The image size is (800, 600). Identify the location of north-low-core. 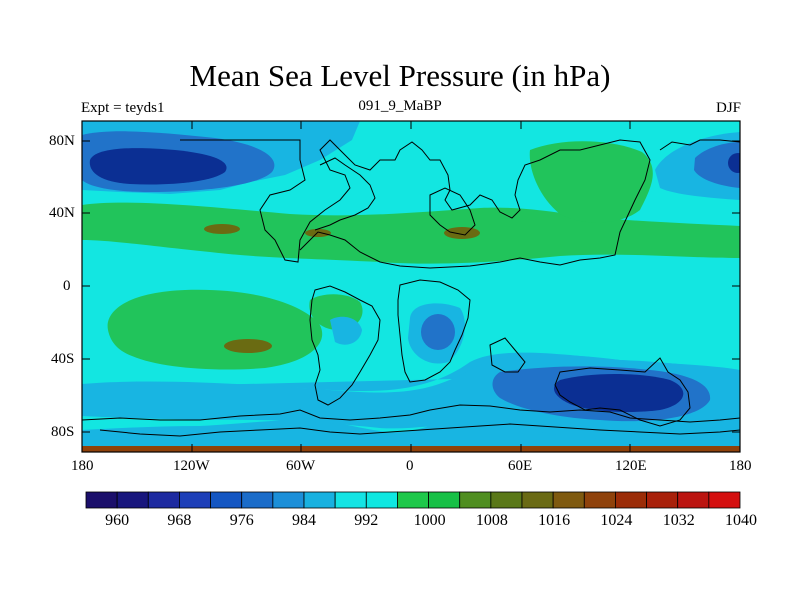
(158, 166).